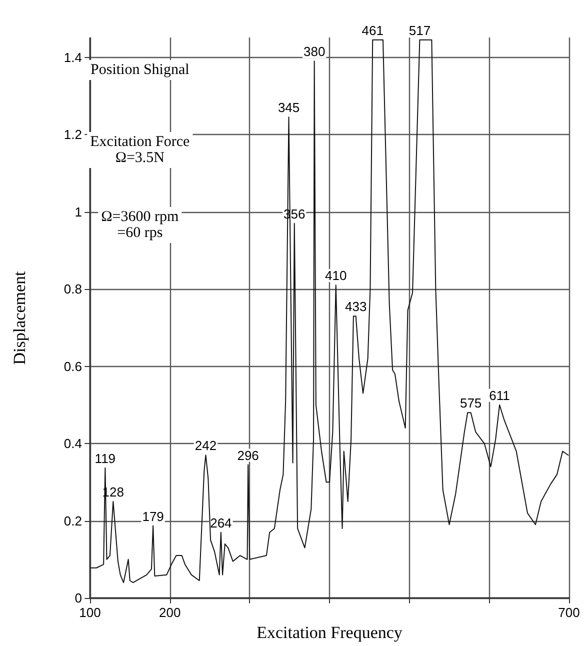 This screenshot has width=584, height=646. I want to click on annotation: 345, so click(289, 108).